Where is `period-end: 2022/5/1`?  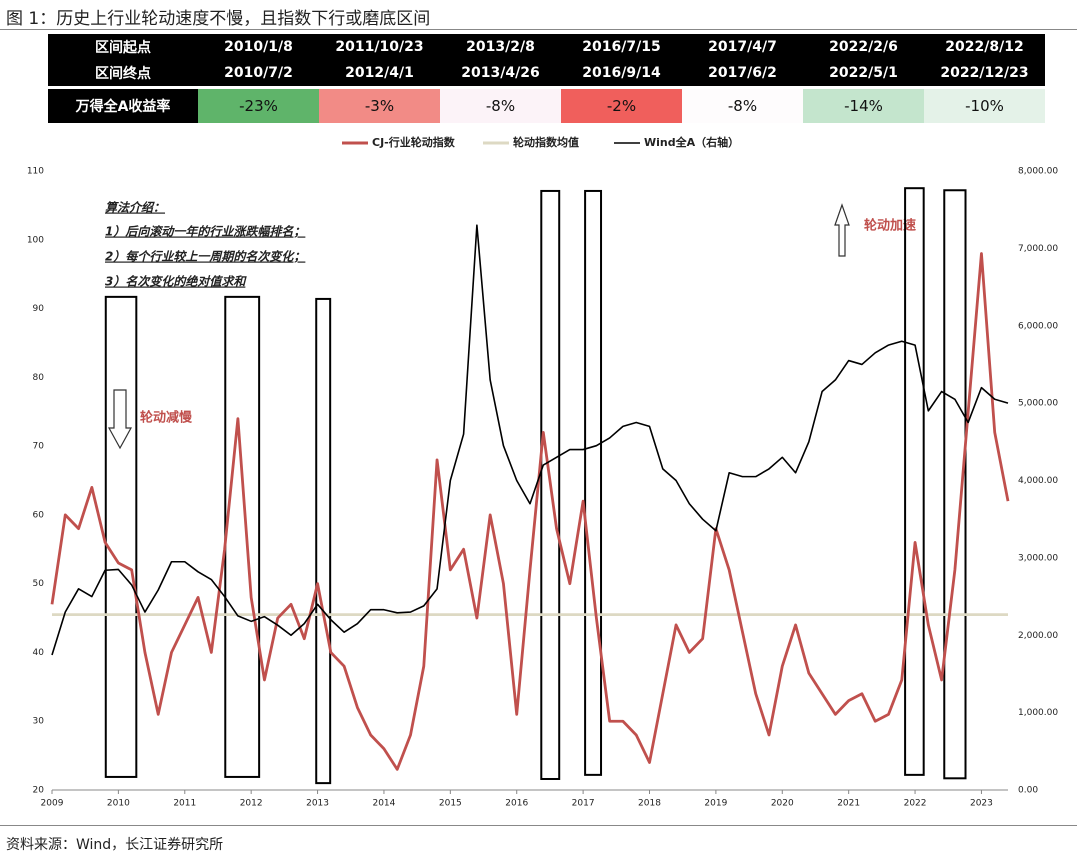
period-end: 2022/5/1 is located at coordinates (863, 73).